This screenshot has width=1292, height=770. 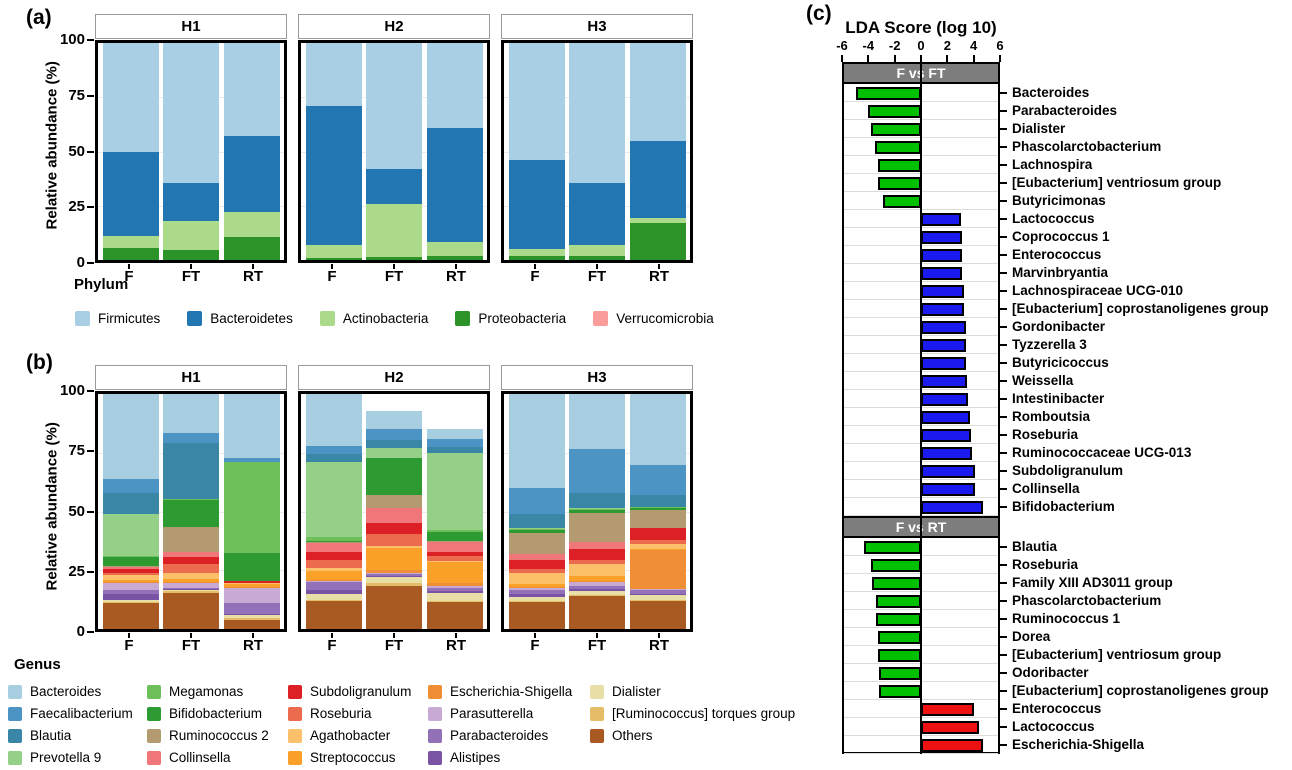 I want to click on y-tick-label: 75, so click(x=76, y=95).